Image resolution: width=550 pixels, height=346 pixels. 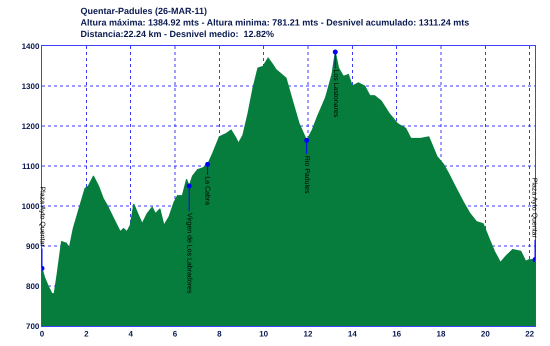 I want to click on y-tick-label: 700, so click(x=33, y=326).